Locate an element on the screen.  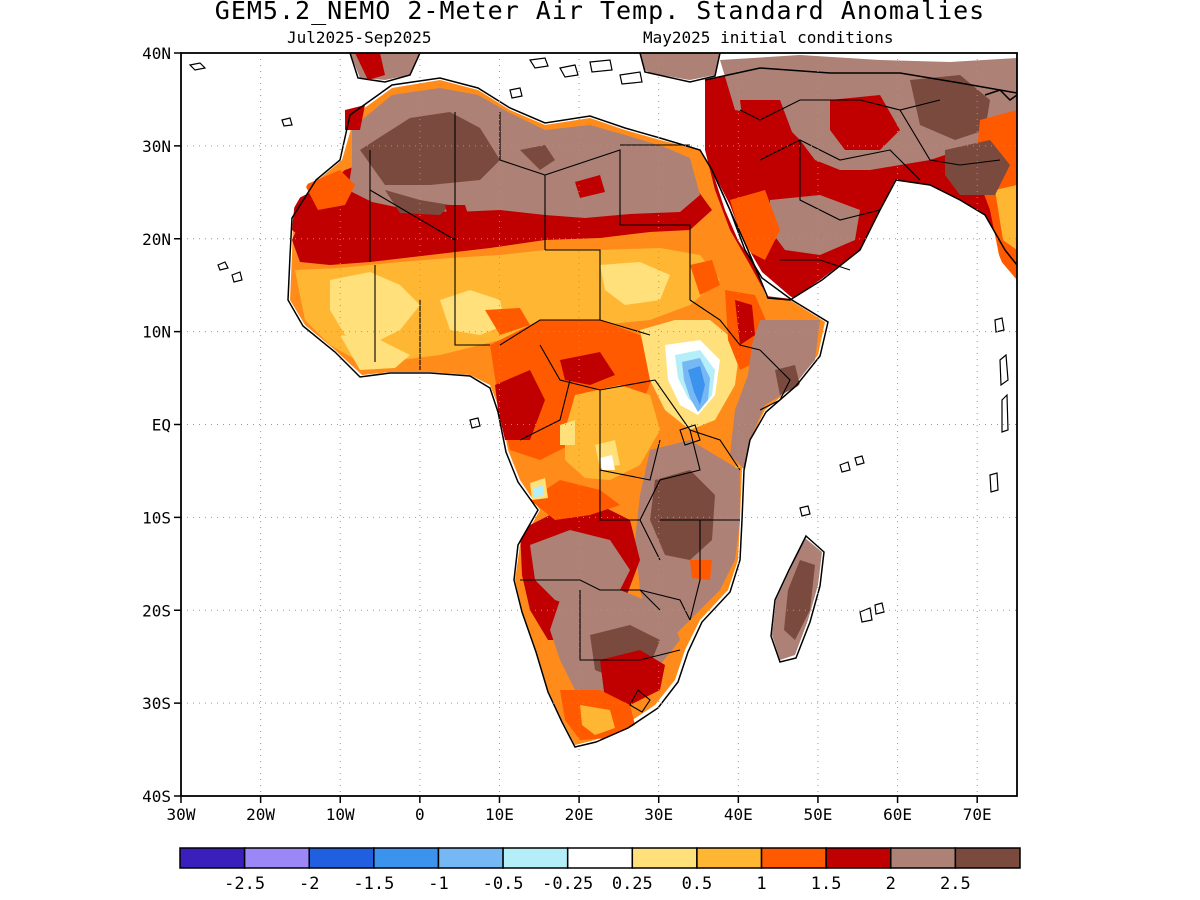
lon-tick-label: 10E is located at coordinates (499, 814).